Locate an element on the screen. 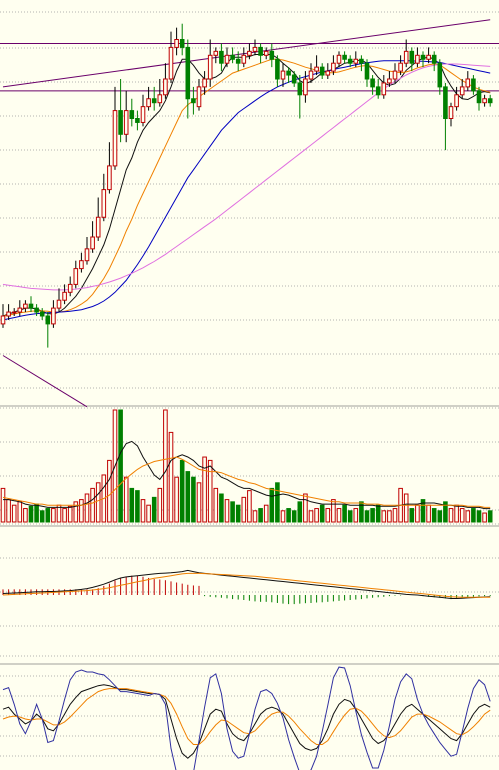  kdj-j-line is located at coordinates (246, 718).